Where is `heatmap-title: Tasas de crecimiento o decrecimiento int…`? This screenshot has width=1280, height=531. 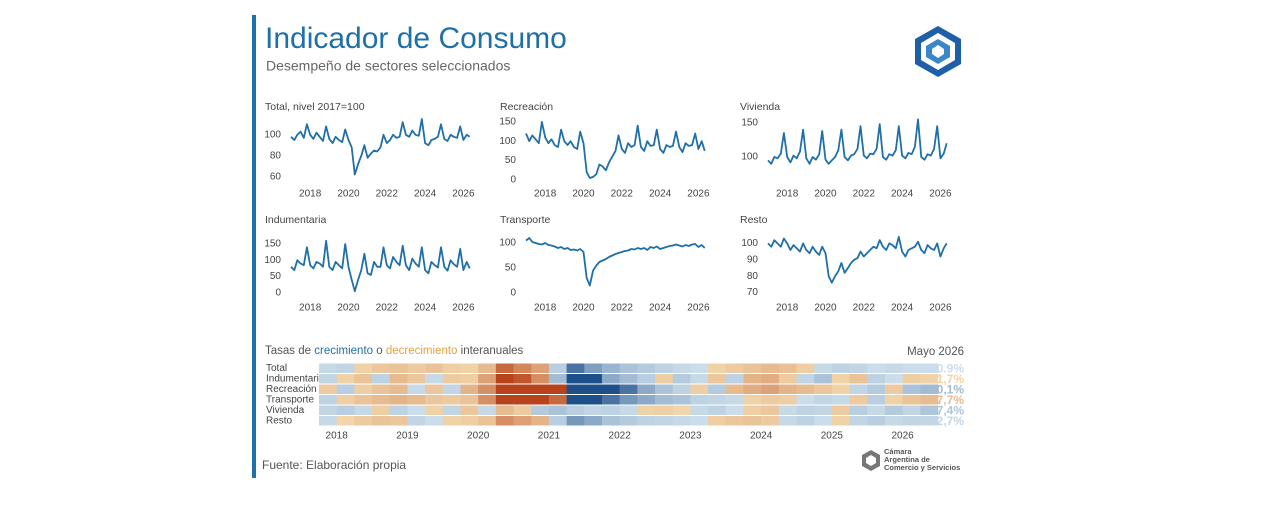 heatmap-title: Tasas de crecimiento o decrecimiento int… is located at coordinates (394, 351).